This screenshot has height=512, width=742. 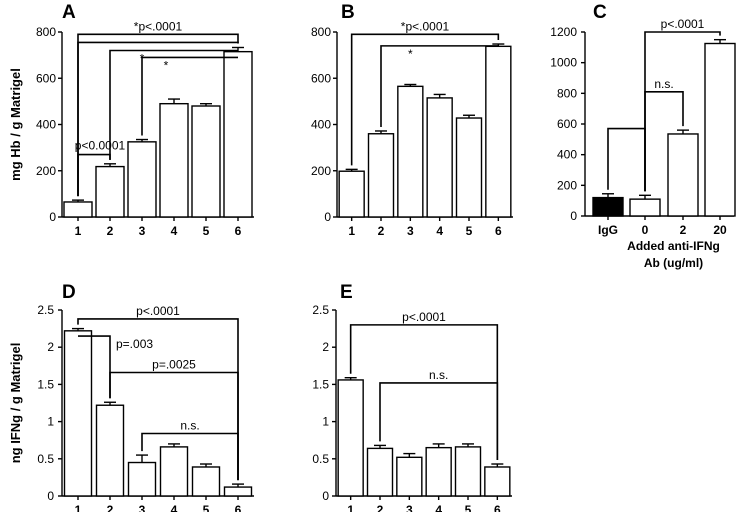 I want to click on panel-letter-D: D, so click(x=69, y=292).